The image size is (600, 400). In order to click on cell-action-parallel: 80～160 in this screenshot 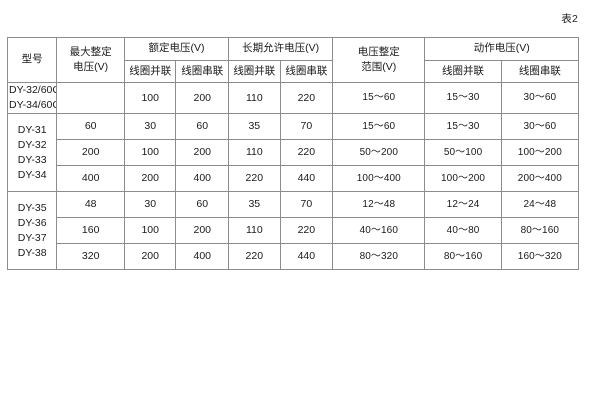, I will do `click(463, 257)`.